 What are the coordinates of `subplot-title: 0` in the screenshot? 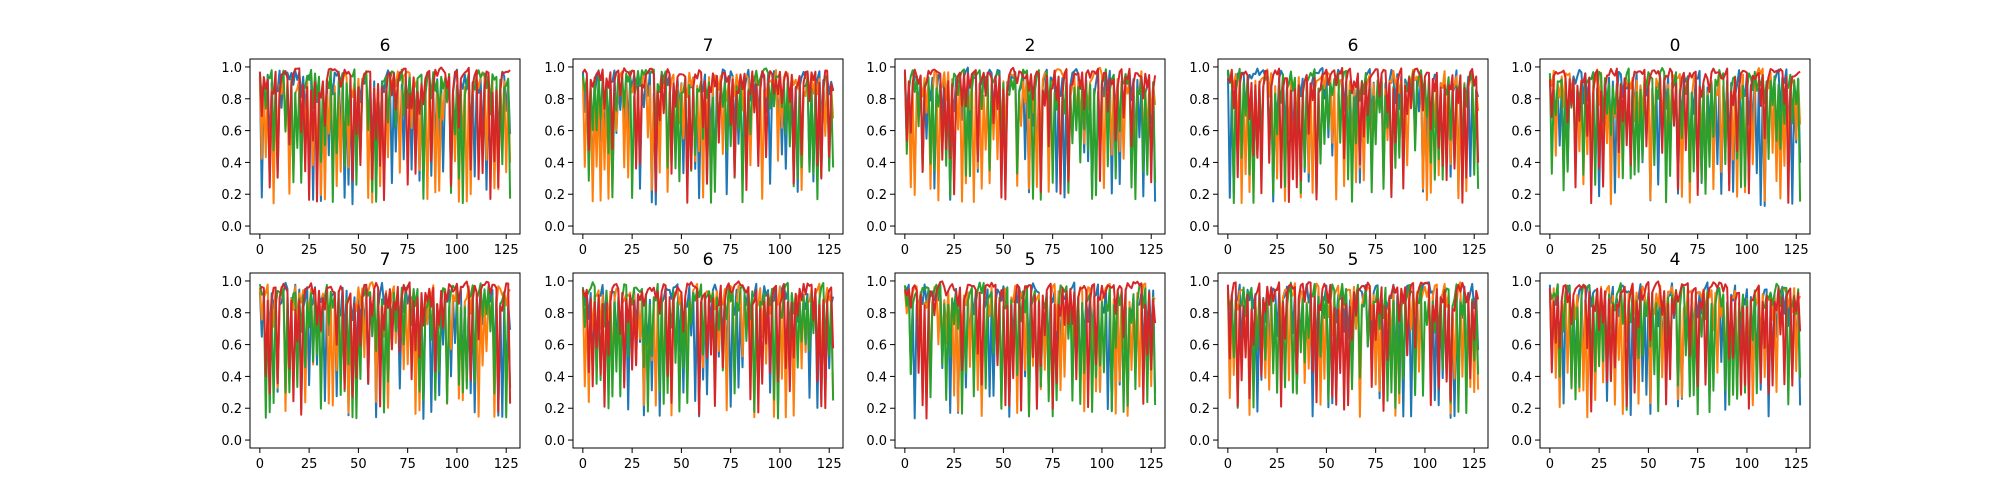 It's located at (1675, 46).